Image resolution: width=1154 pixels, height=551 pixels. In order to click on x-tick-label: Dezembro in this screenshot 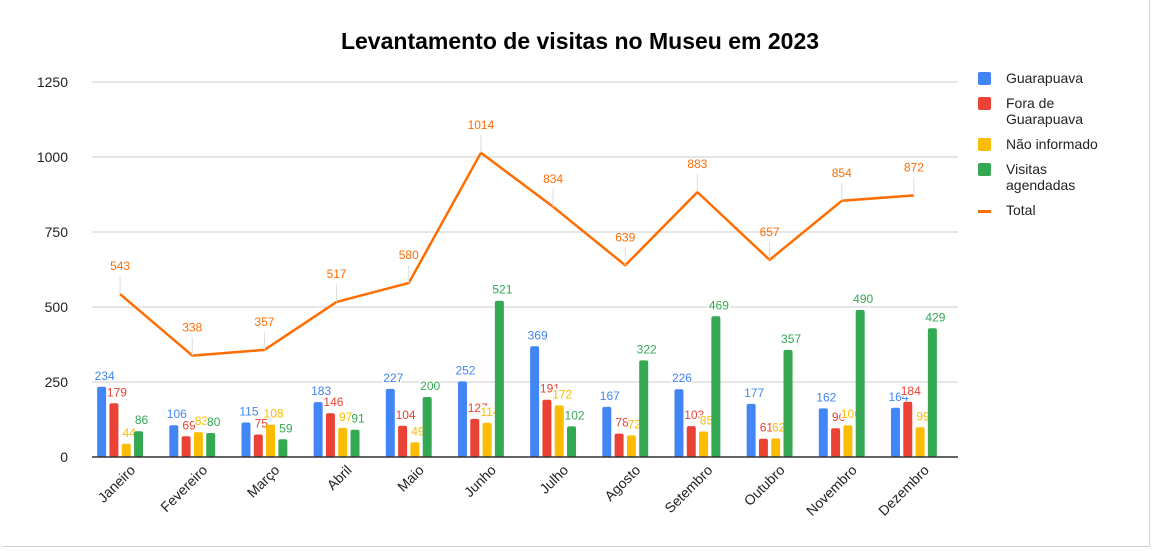, I will do `click(903, 490)`.